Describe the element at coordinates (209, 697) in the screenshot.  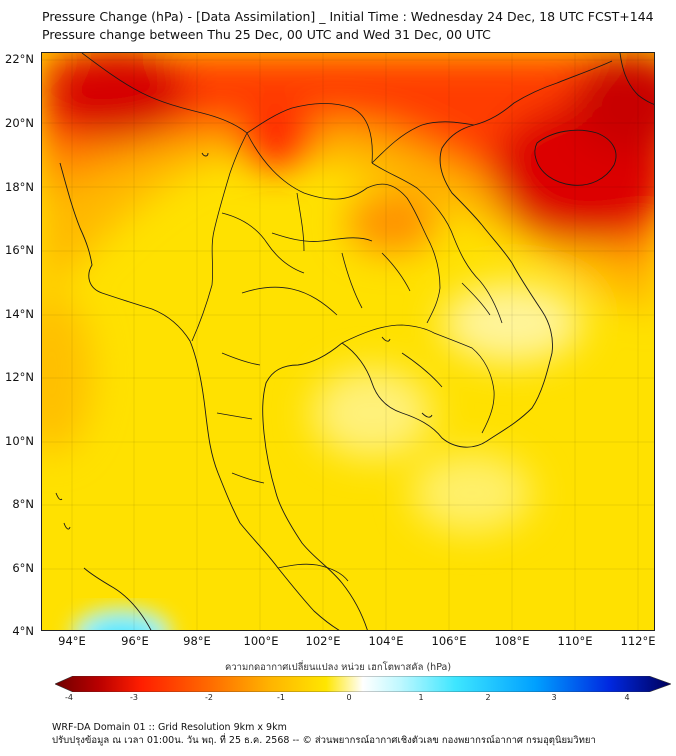
I see `colorbar-tick-minus2: -2` at that location.